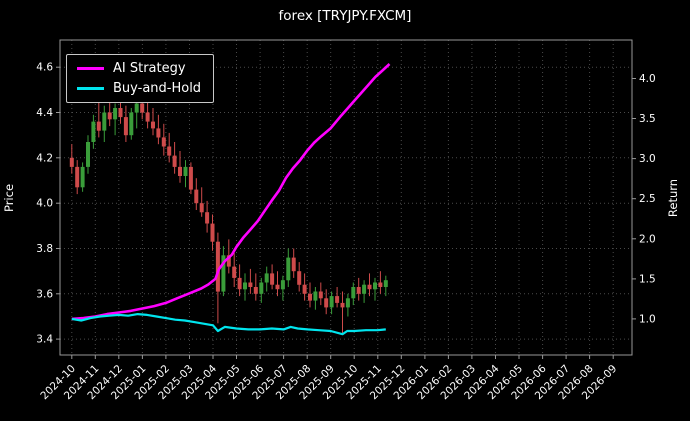 This screenshot has width=690, height=421. I want to click on svg-text: 3.0, so click(647, 159).